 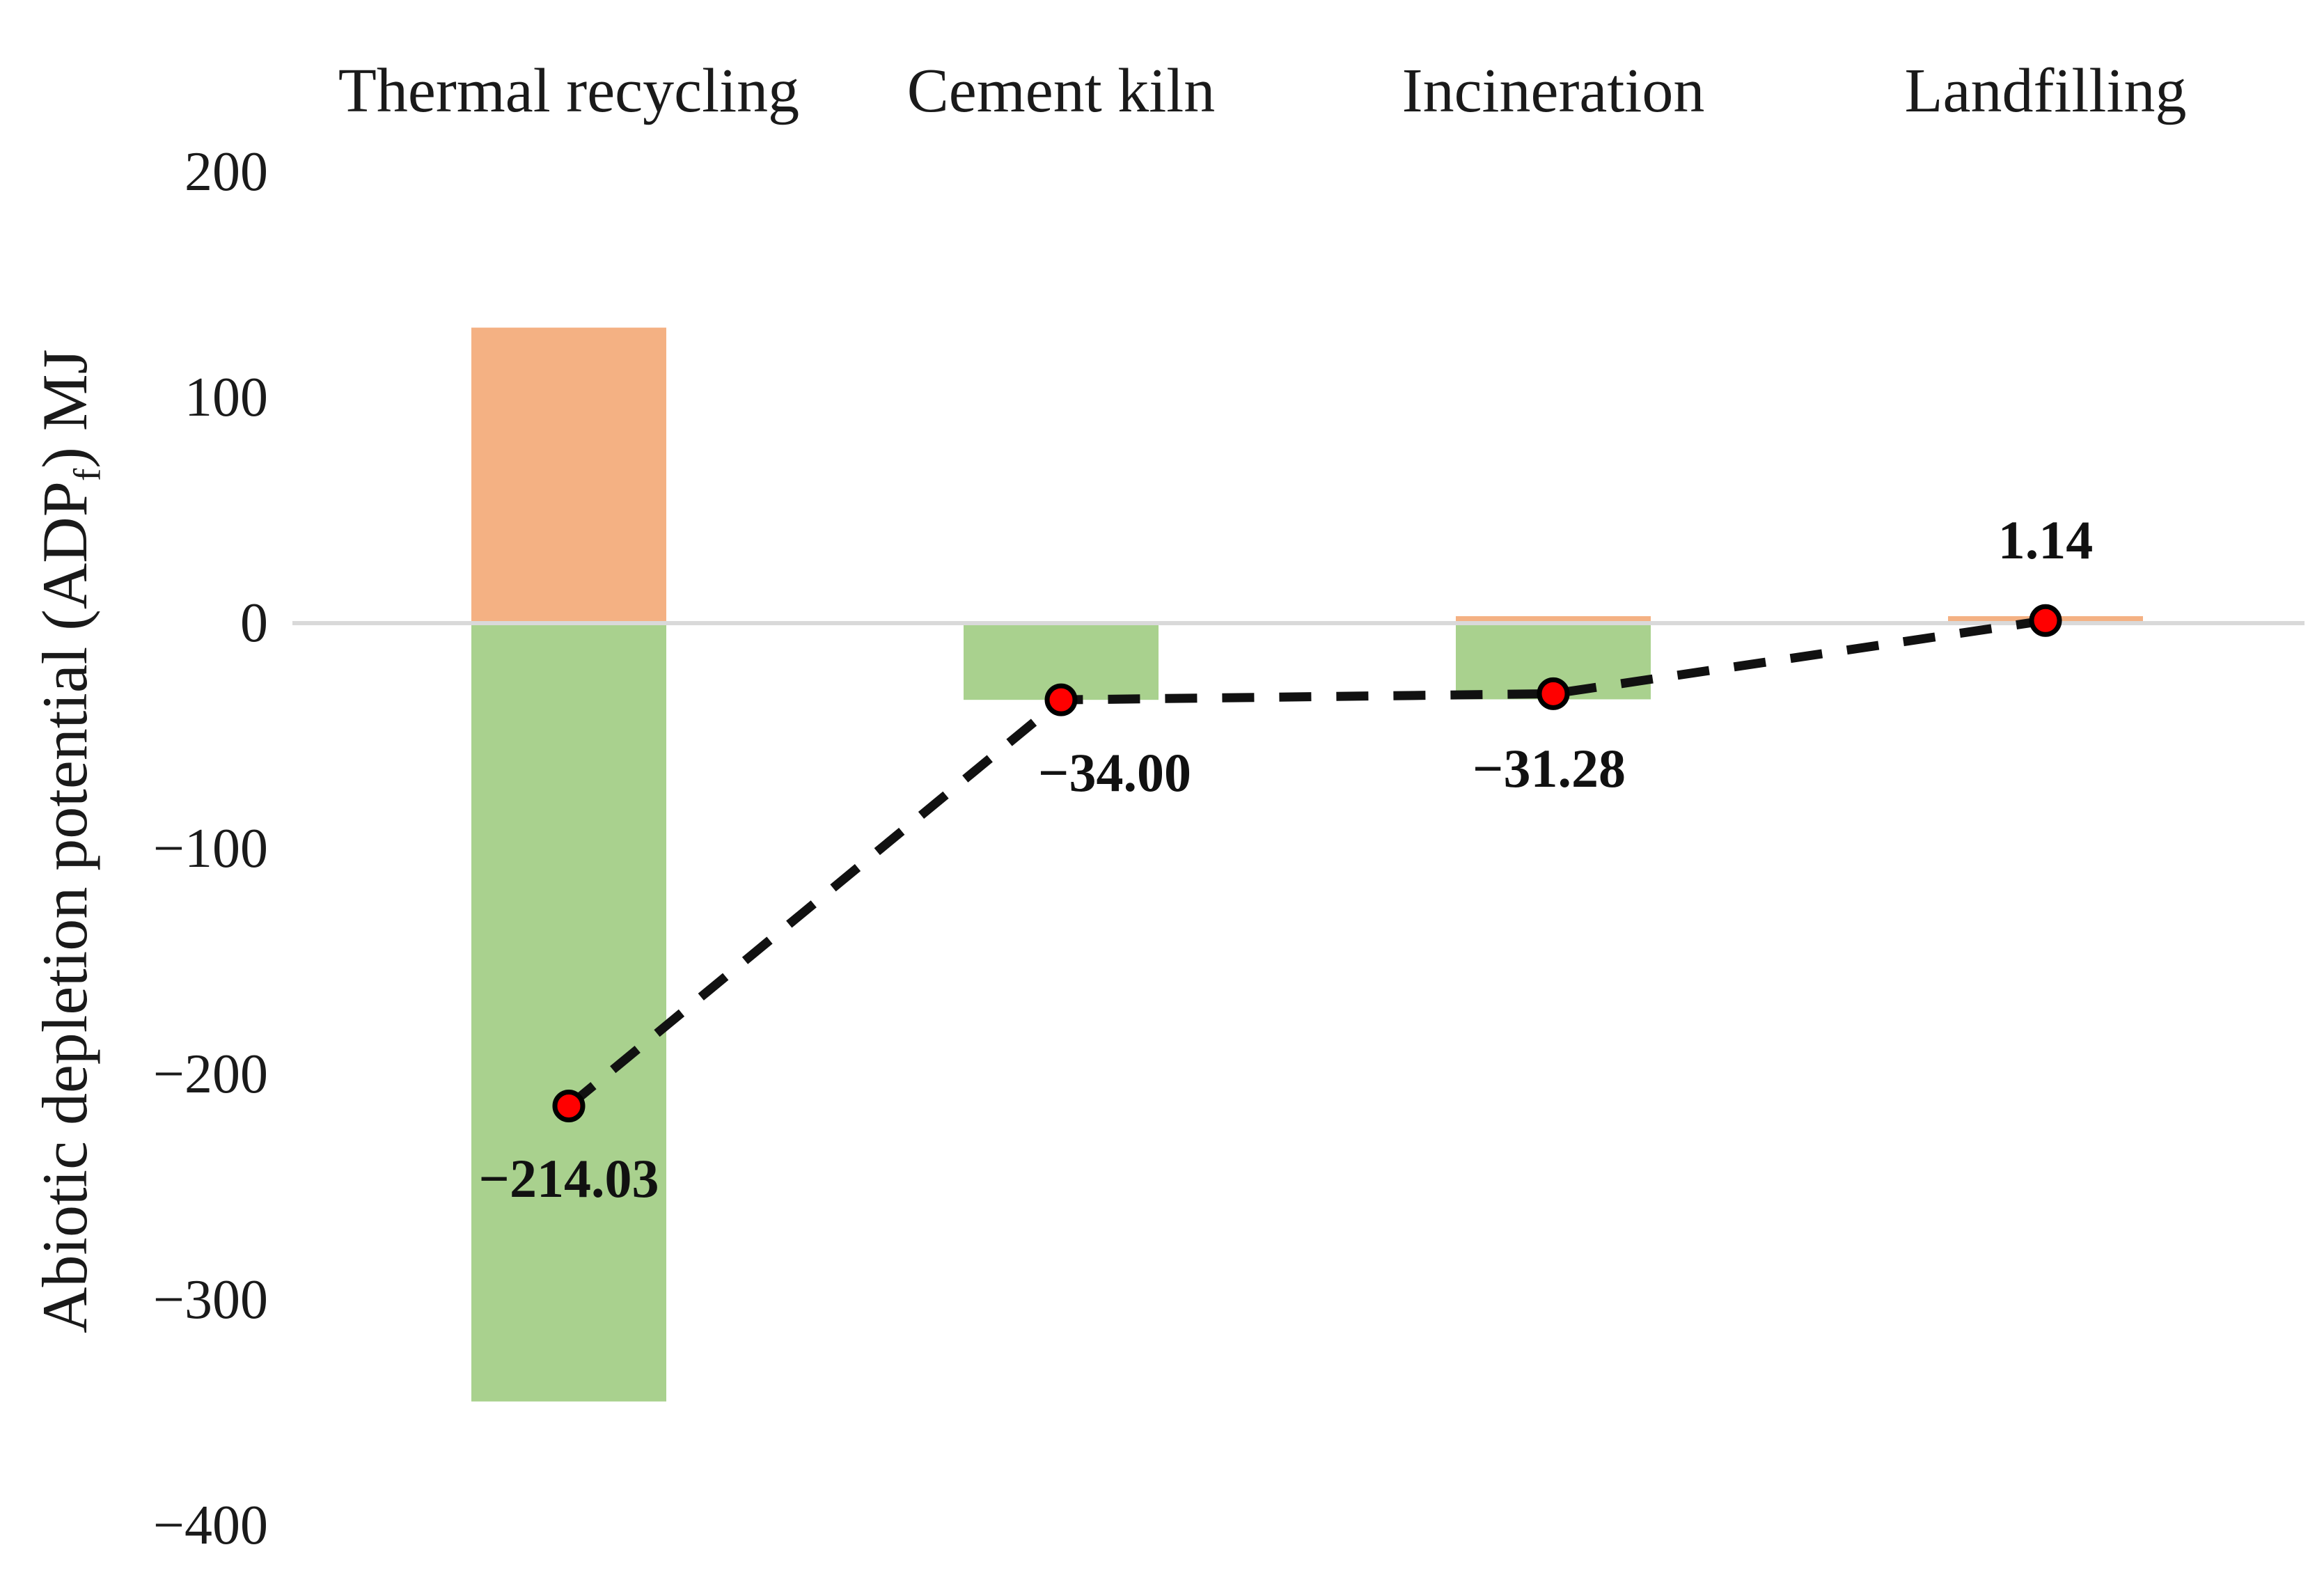 I want to click on data-label-incineration: −31.28, so click(x=1550, y=768).